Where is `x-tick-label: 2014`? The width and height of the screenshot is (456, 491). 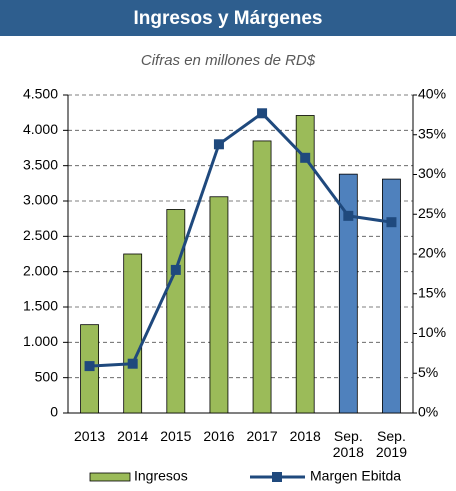 x-tick-label: 2014 is located at coordinates (133, 436).